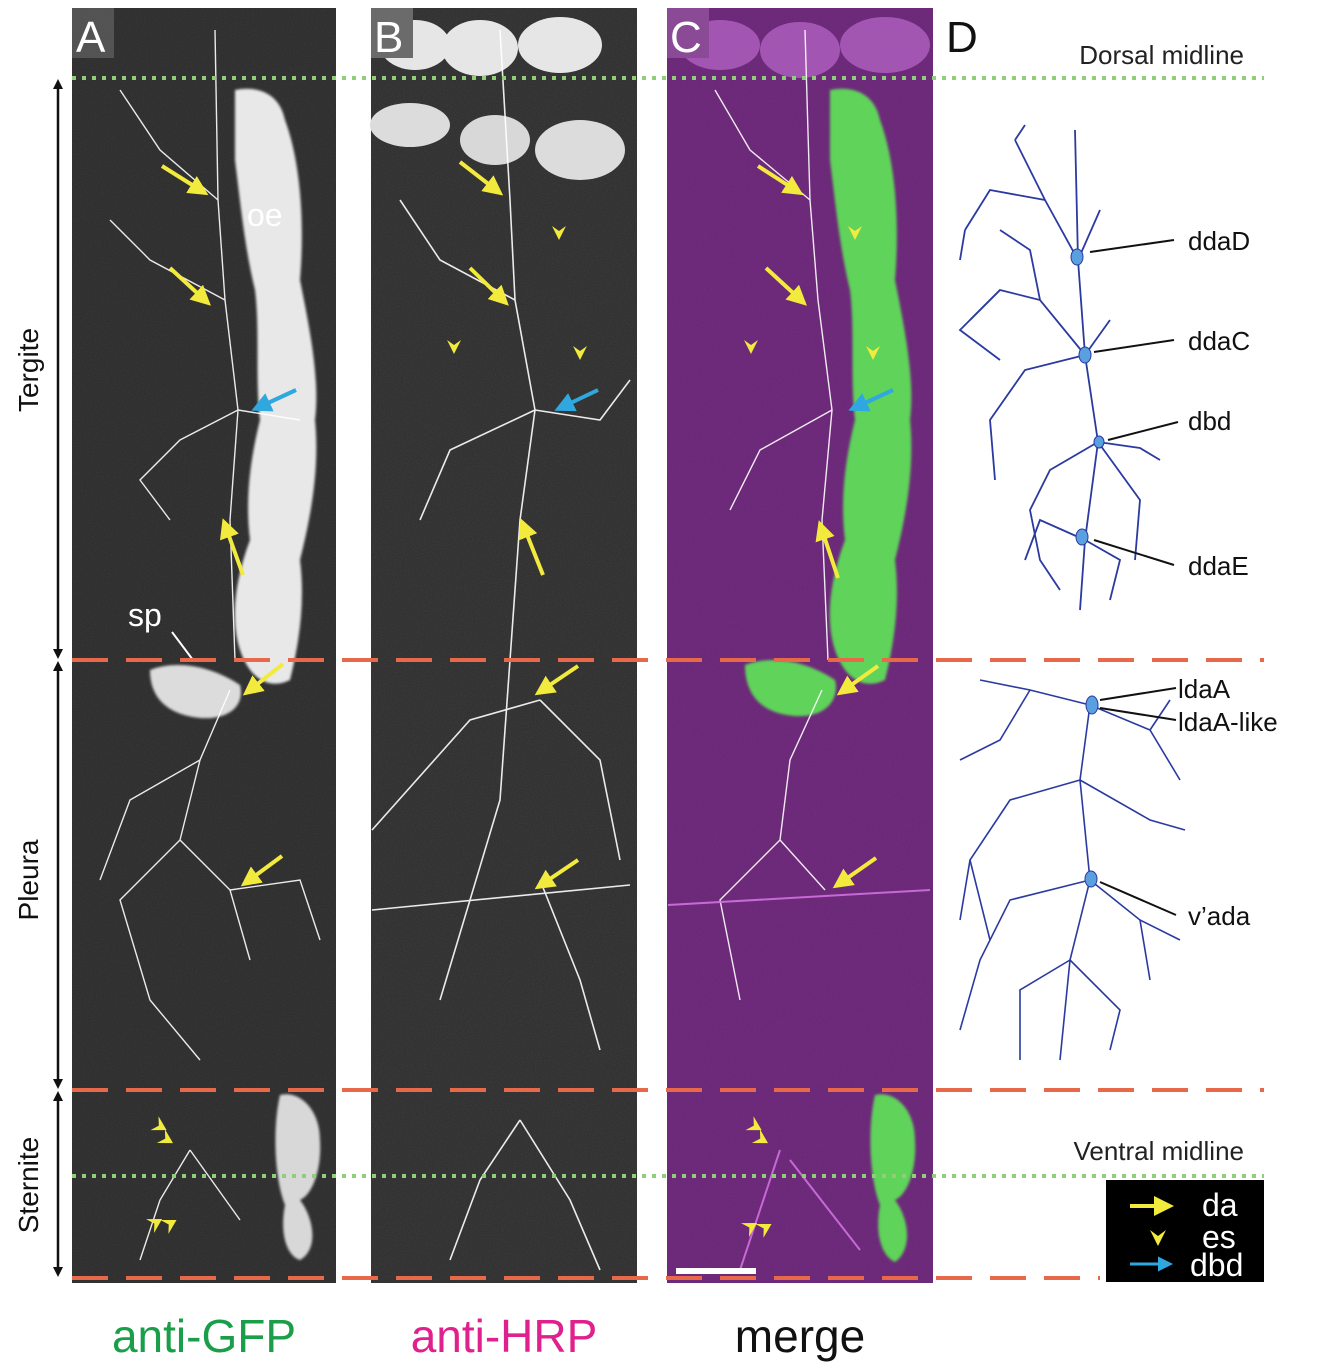  What do you see at coordinates (716, 1271) in the screenshot?
I see `scale-bar` at bounding box center [716, 1271].